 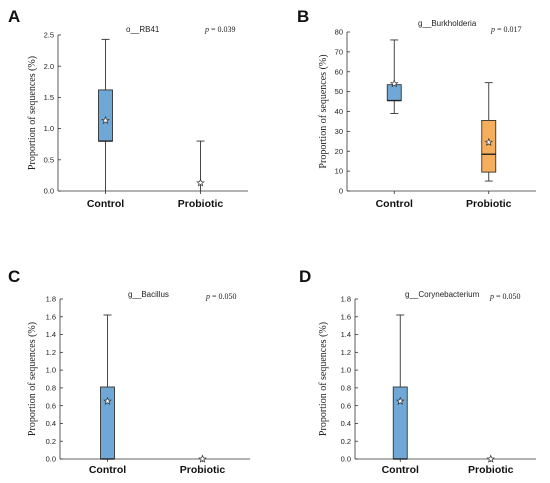 What do you see at coordinates (303, 16) in the screenshot?
I see `panel-letter: B` at bounding box center [303, 16].